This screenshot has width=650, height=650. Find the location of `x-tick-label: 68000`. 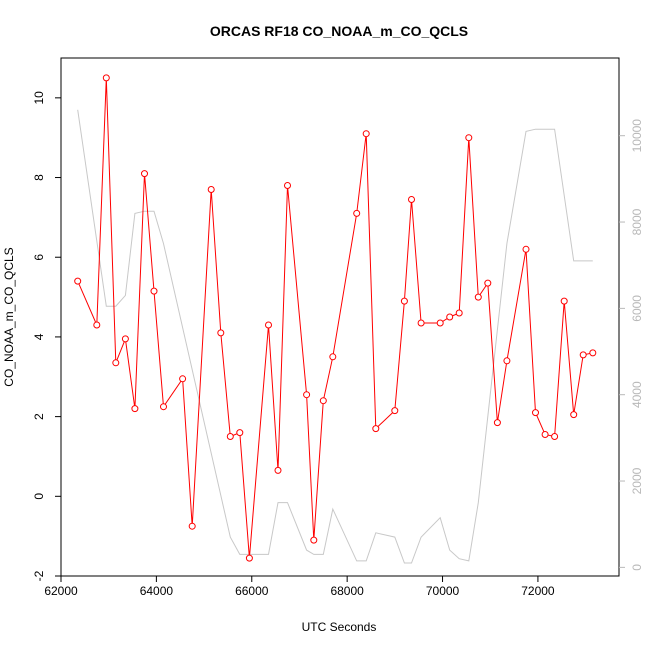

x-tick-label: 68000 is located at coordinates (347, 591).